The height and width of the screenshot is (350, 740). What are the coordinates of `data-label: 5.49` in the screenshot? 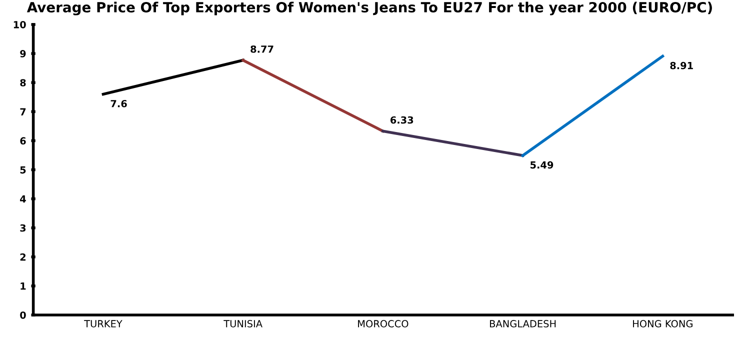 It's located at (542, 165).